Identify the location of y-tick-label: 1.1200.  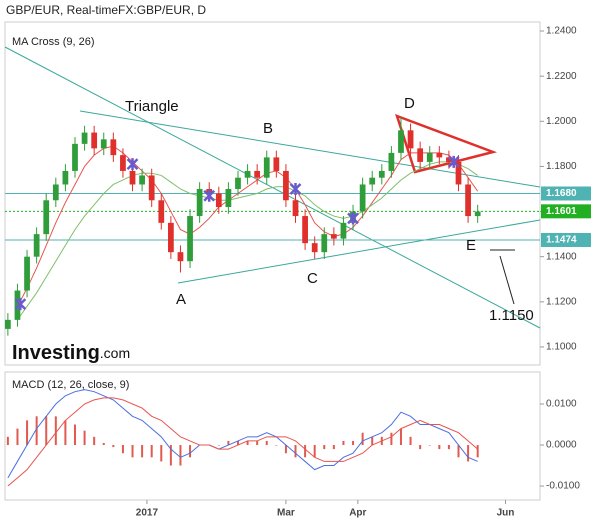
(561, 301).